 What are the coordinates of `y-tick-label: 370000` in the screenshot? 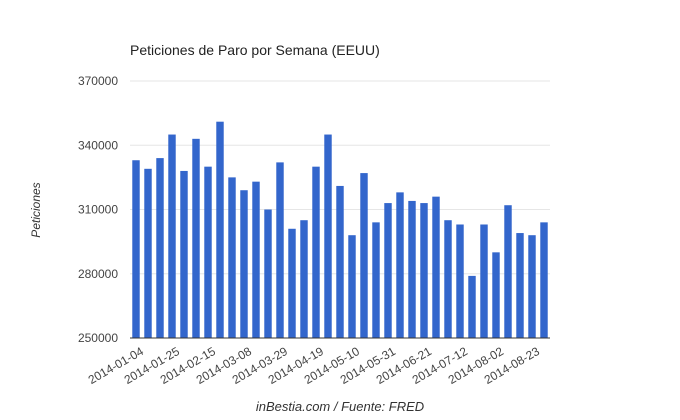 It's located at (98, 81).